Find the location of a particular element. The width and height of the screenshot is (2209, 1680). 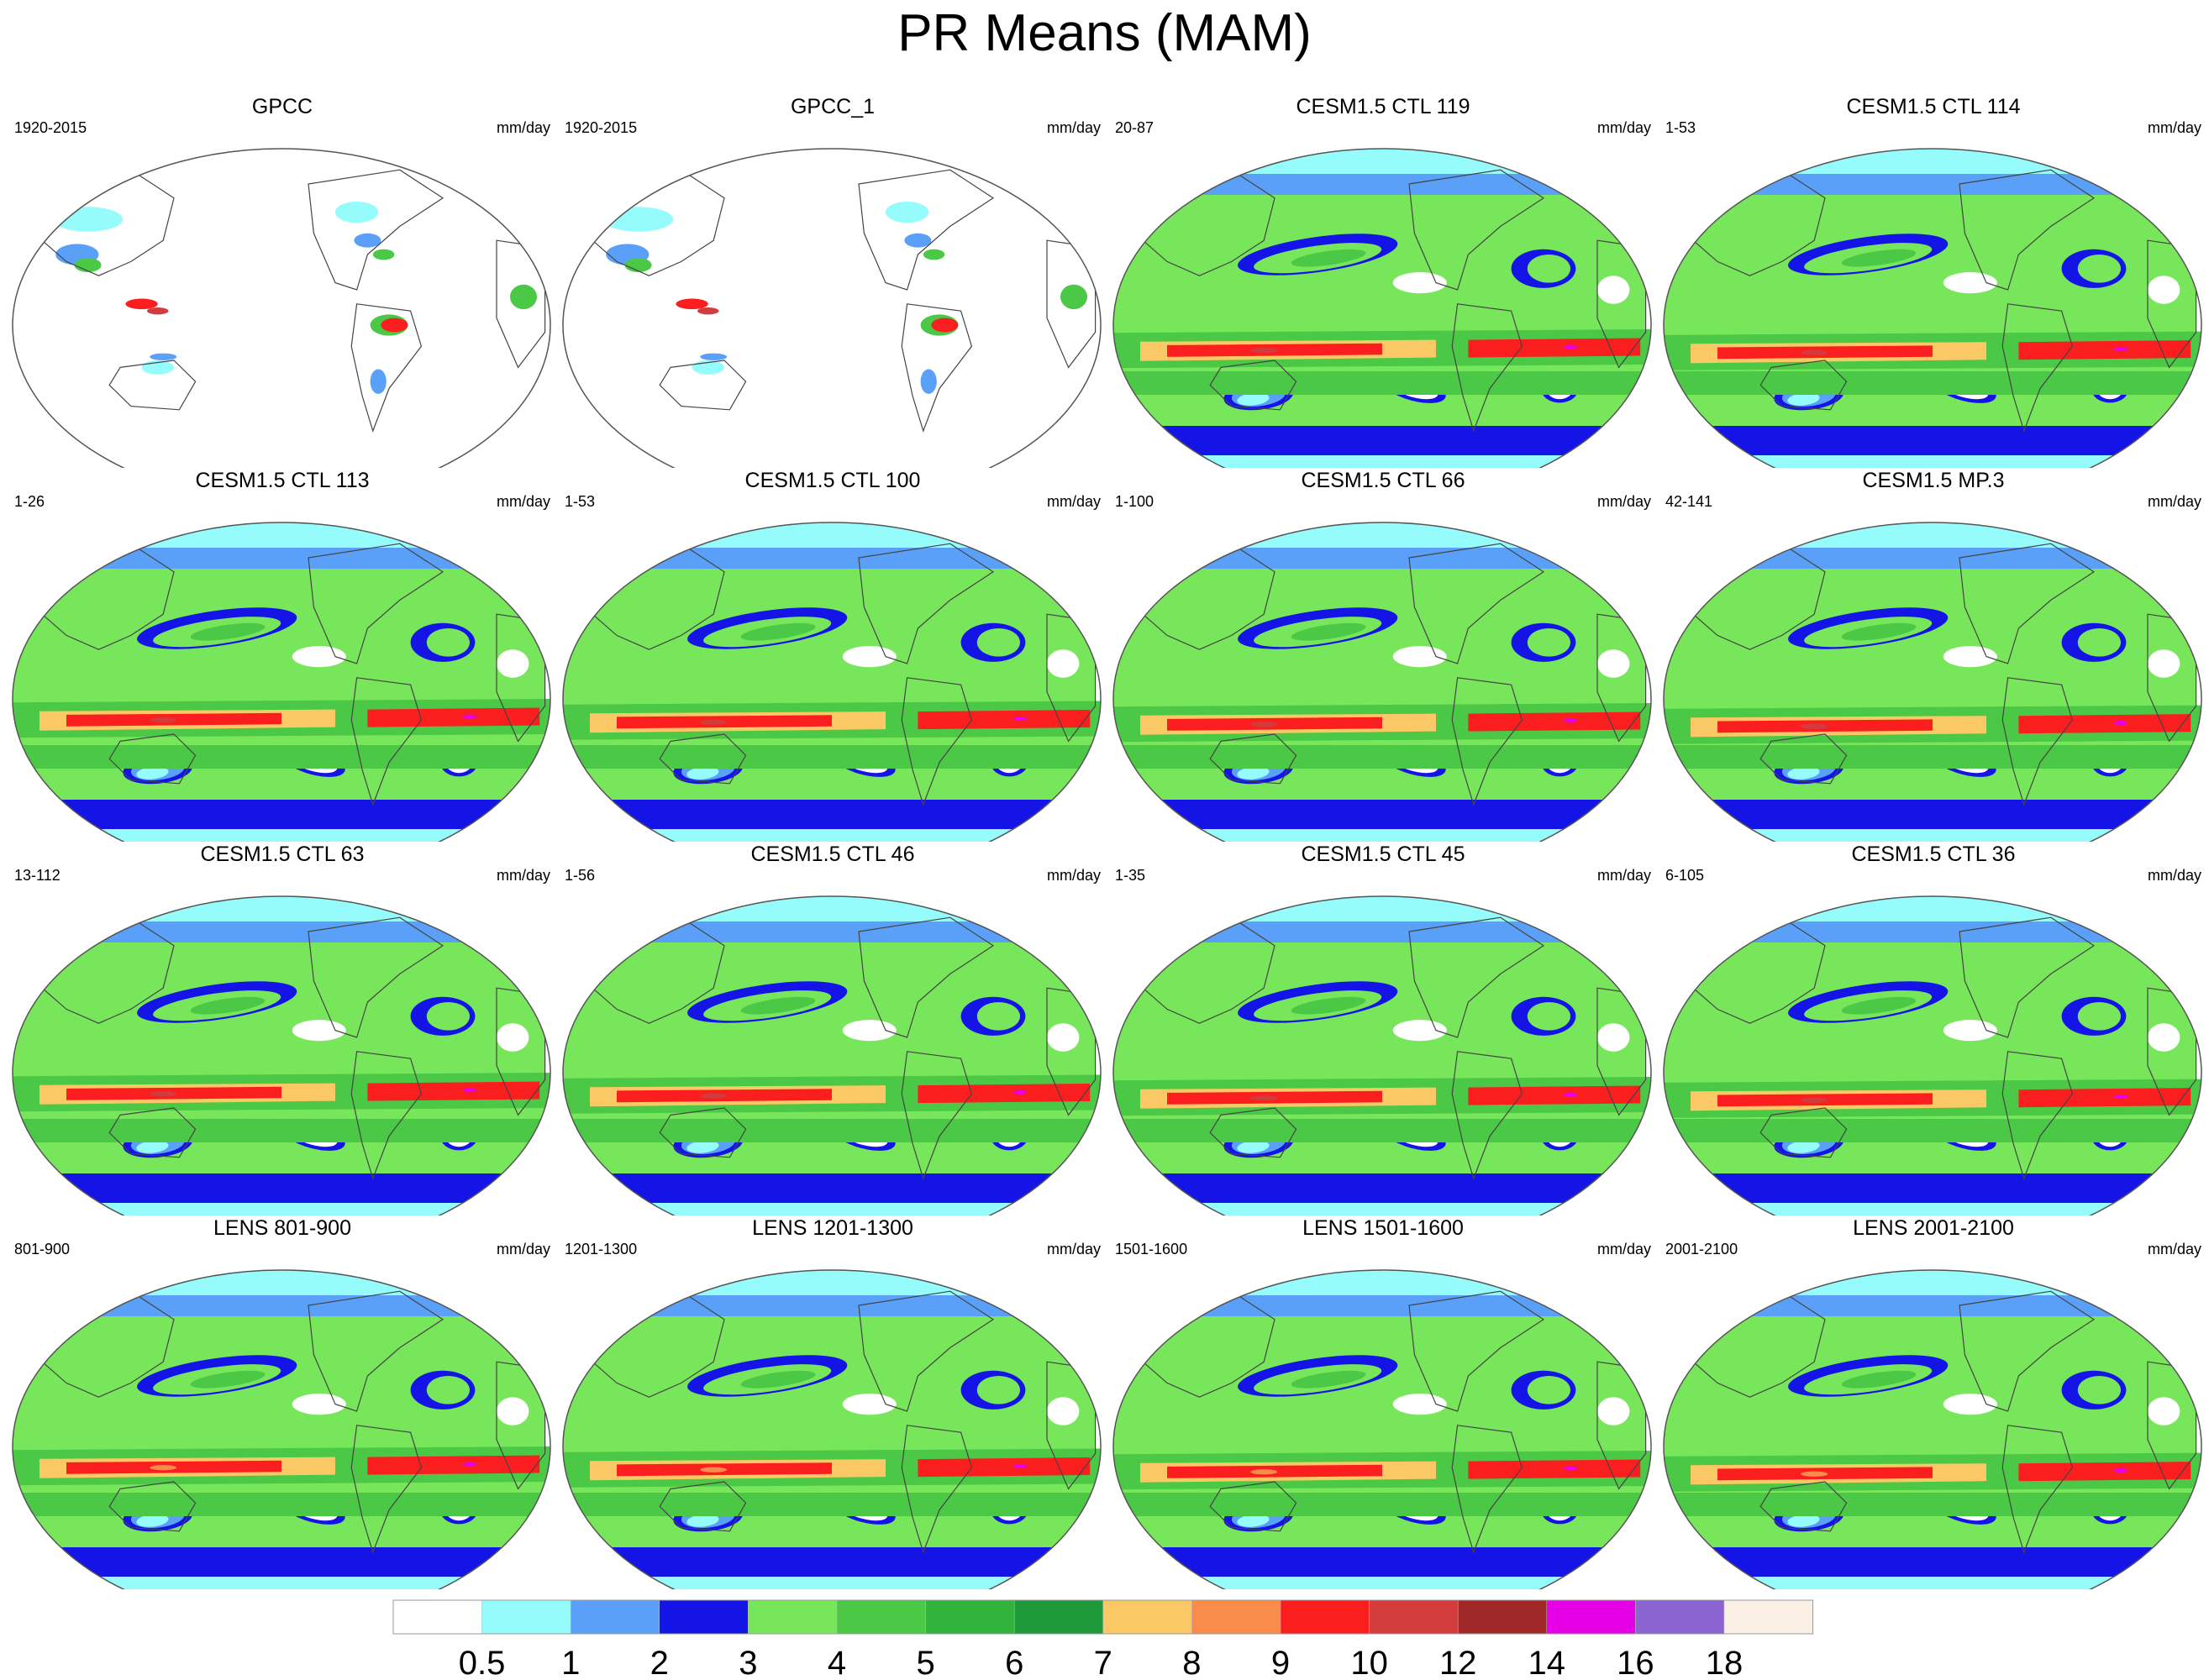

figure-title: PR Means (MAM) is located at coordinates (1104, 33).